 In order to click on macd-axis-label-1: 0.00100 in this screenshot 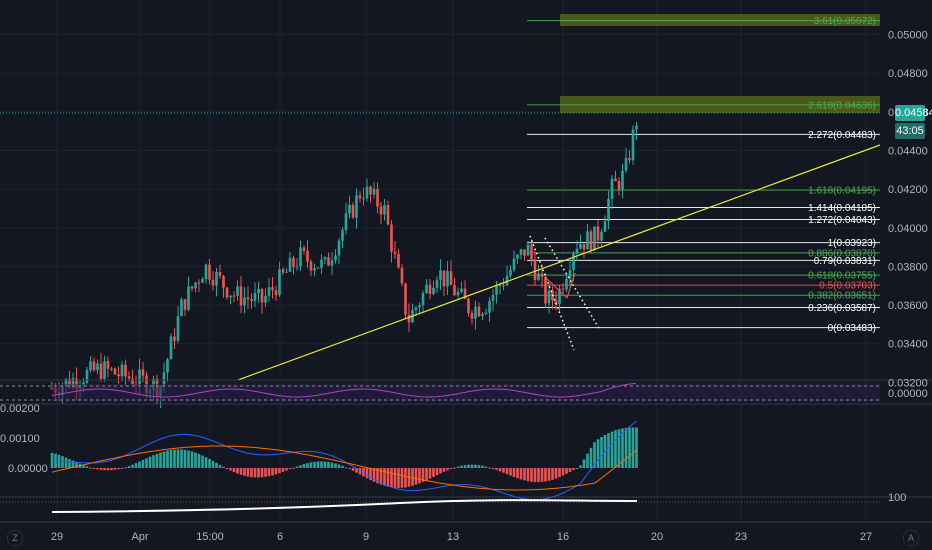, I will do `click(20, 439)`.